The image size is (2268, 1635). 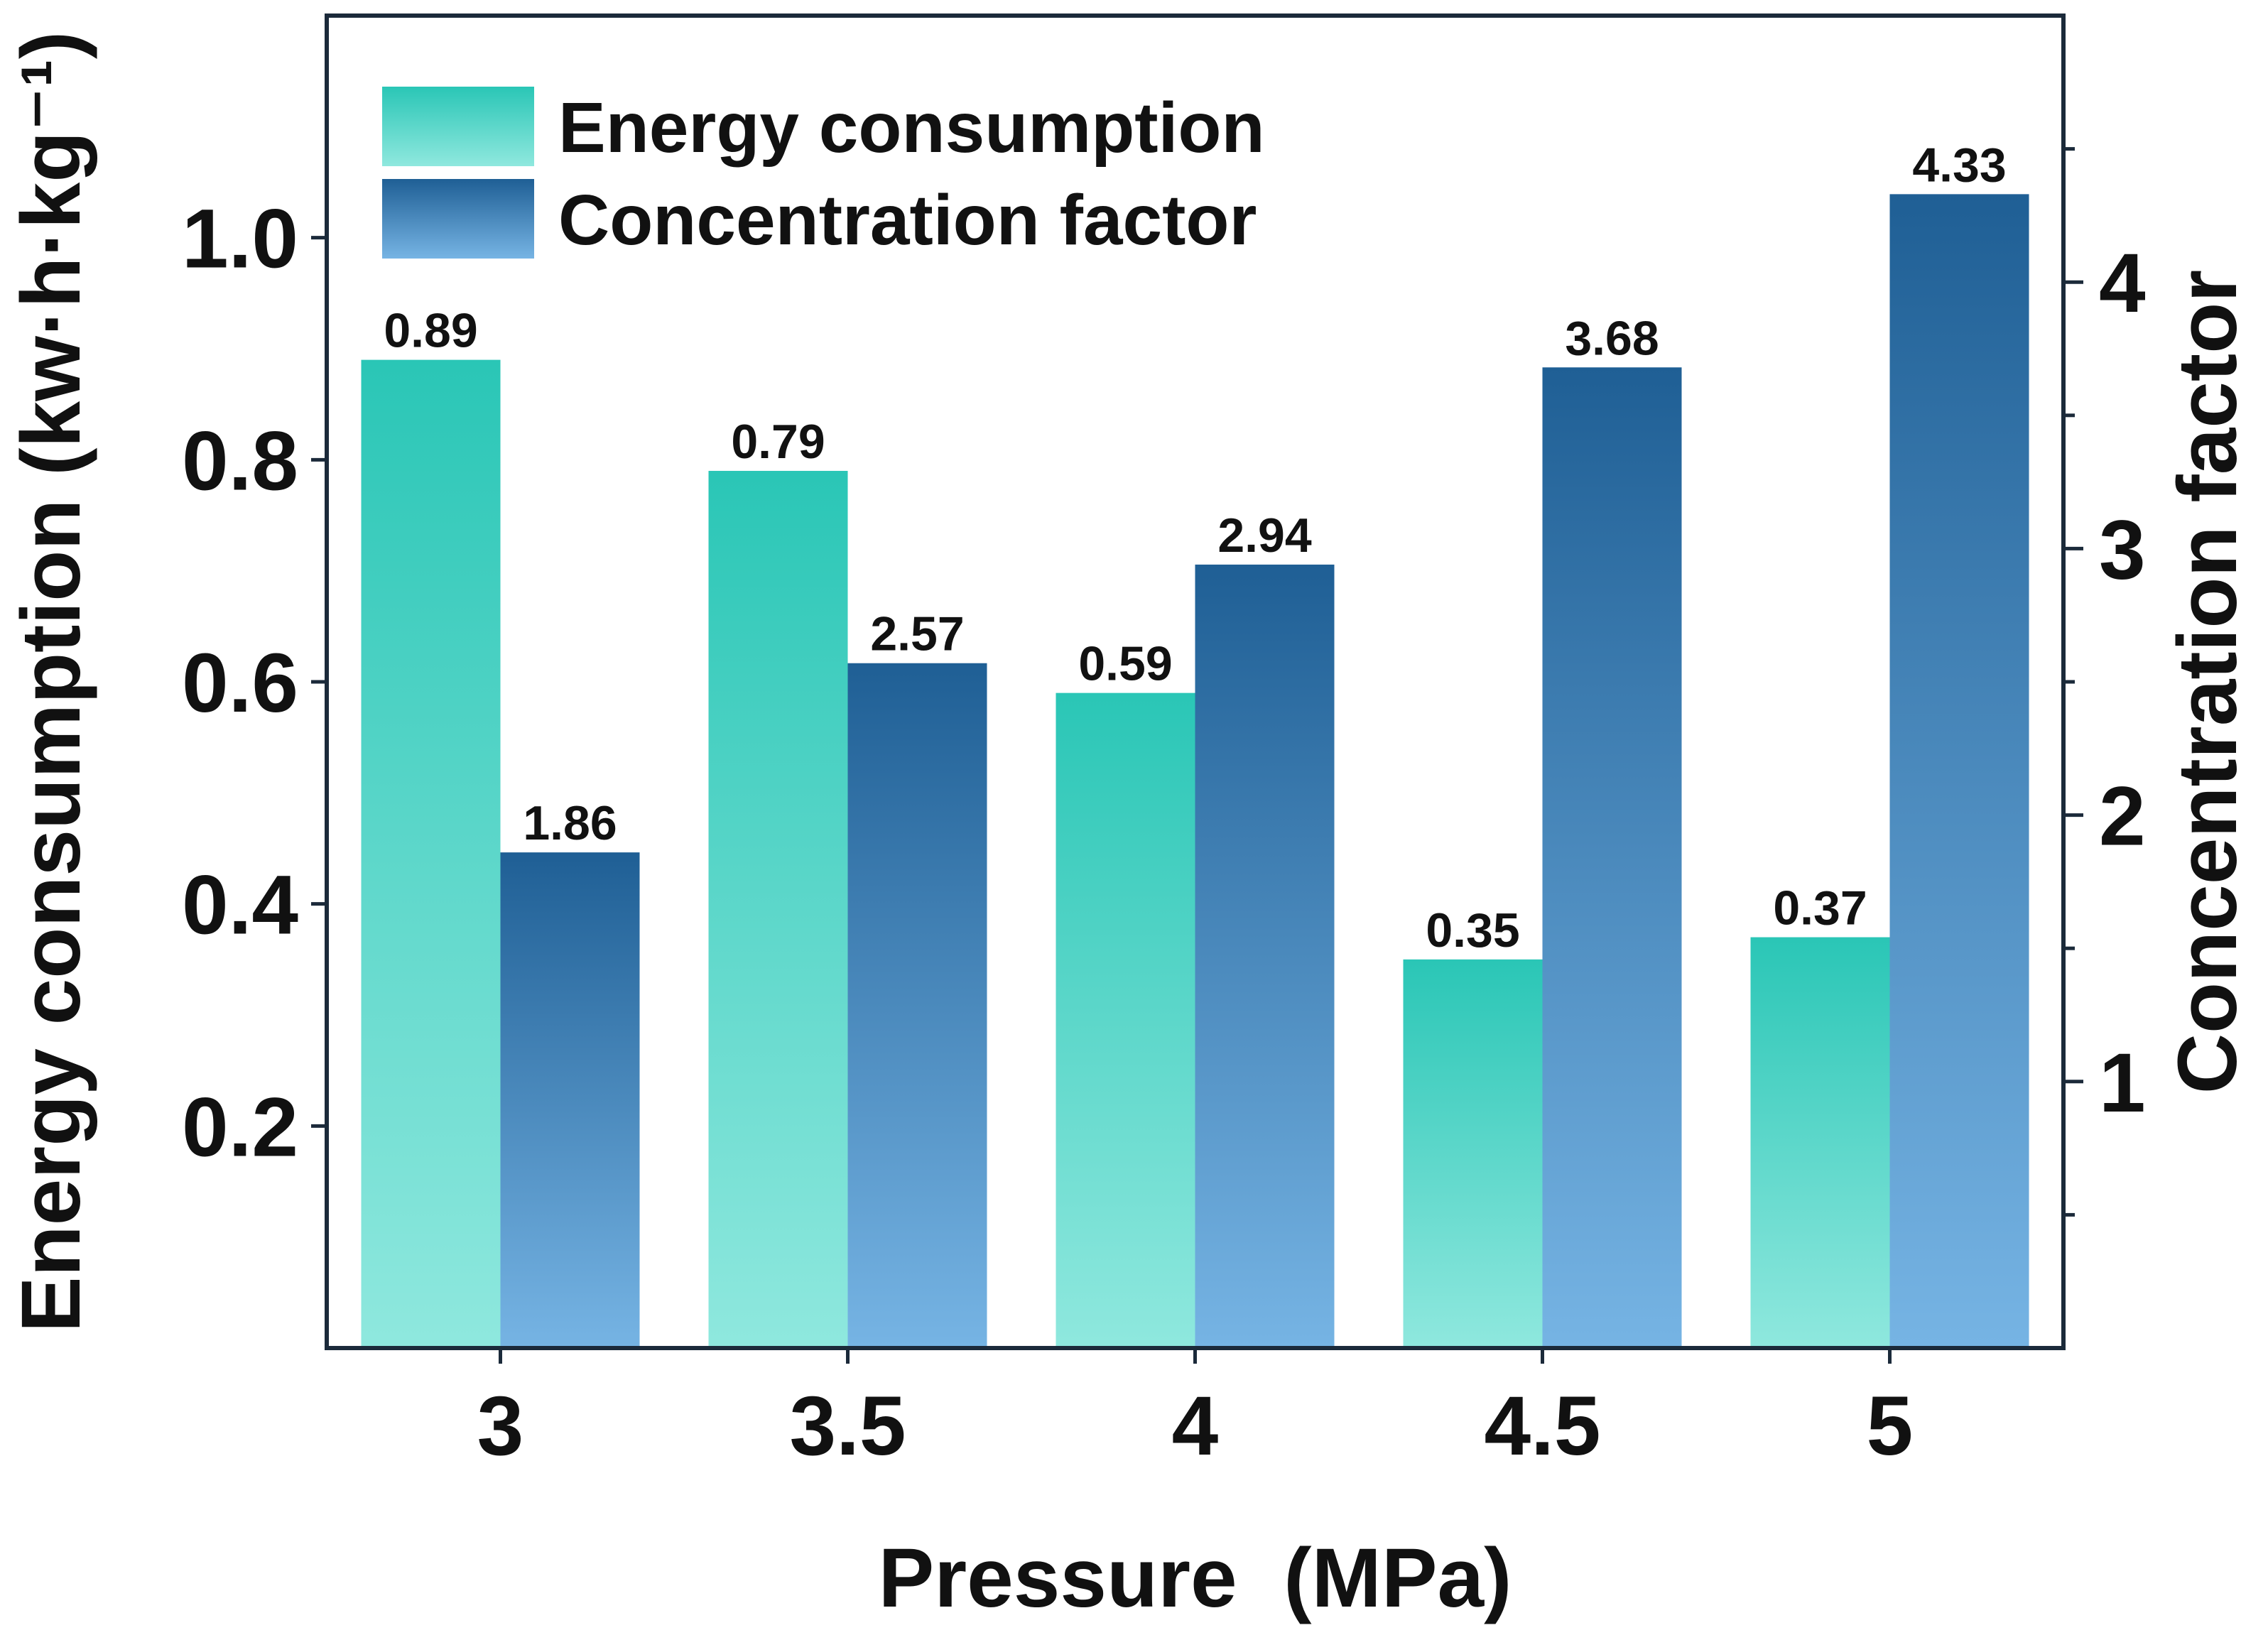 What do you see at coordinates (458, 219) in the screenshot?
I see `legend-swatch-concentration` at bounding box center [458, 219].